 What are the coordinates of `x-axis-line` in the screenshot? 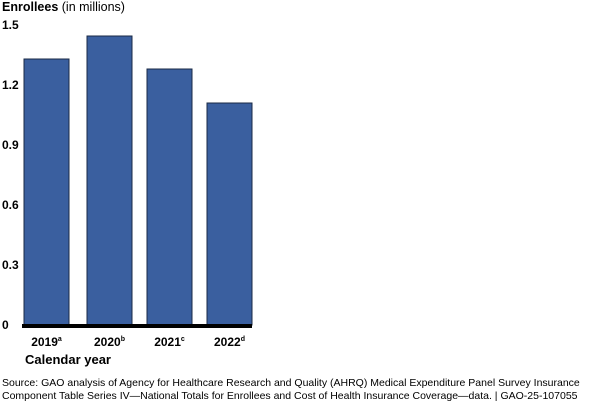 It's located at (137, 326).